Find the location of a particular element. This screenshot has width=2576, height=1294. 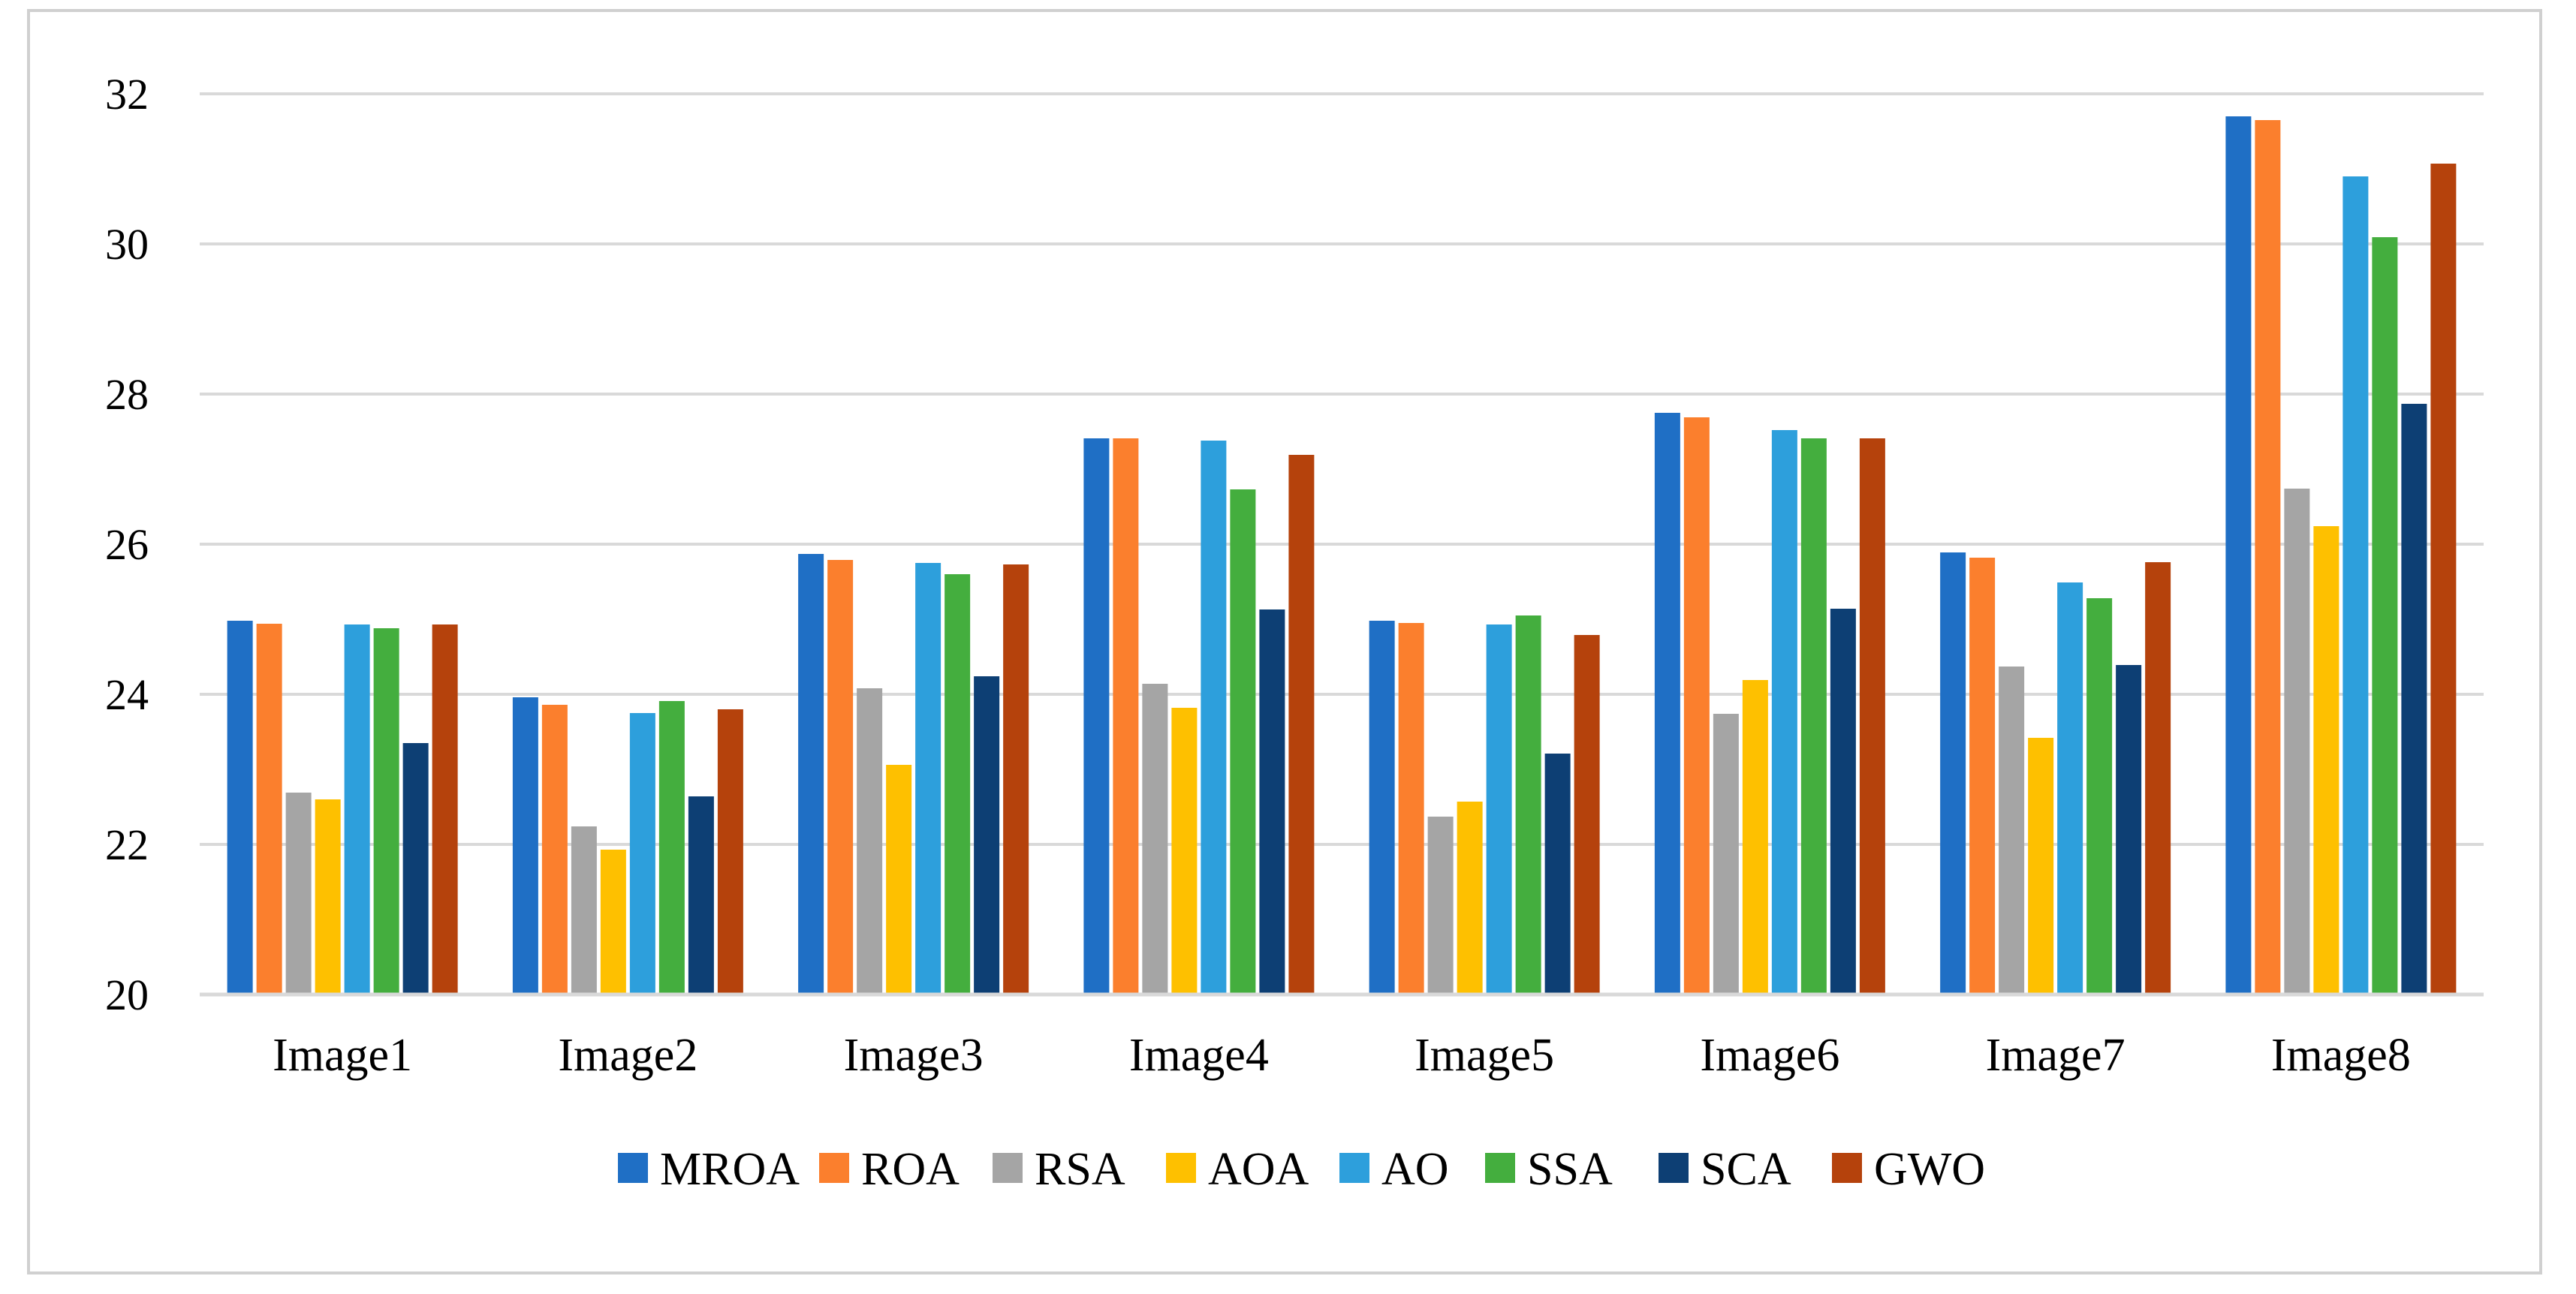

bar-sca-image4 is located at coordinates (1272, 802).